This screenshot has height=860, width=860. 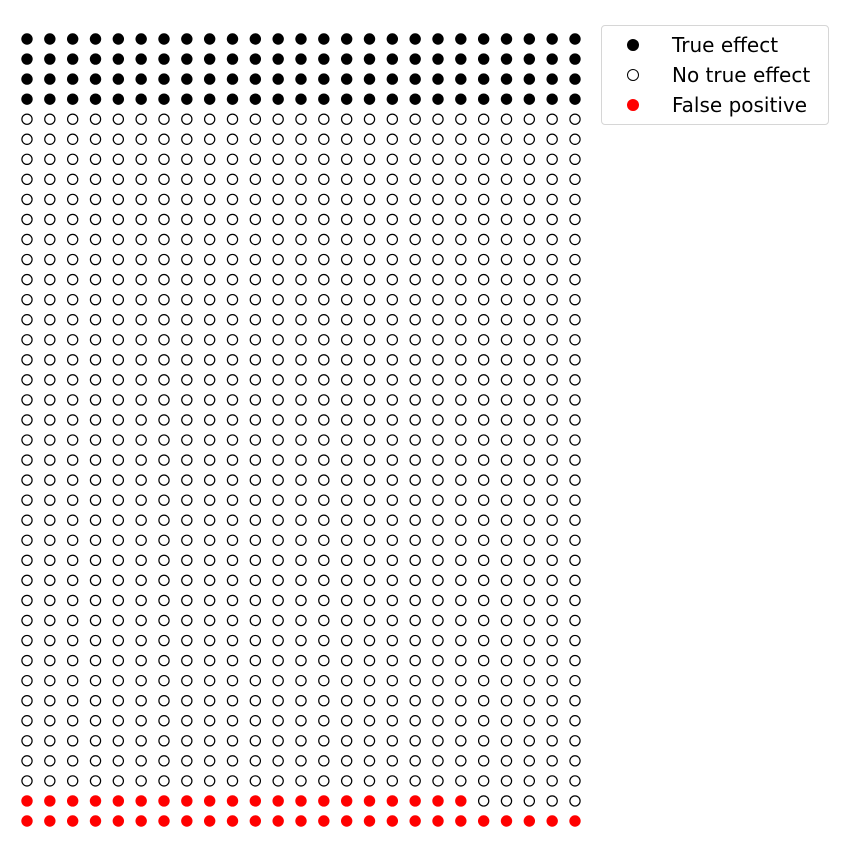 I want to click on legend-item-no-true-effect: No true effect, so click(x=715, y=75).